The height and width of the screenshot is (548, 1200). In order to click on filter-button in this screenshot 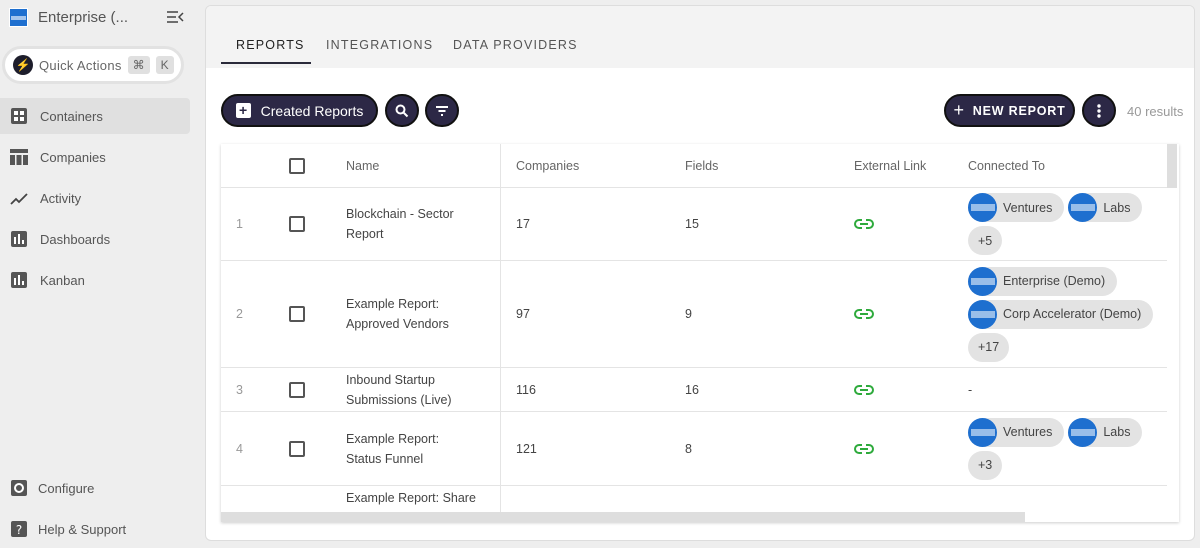, I will do `click(442, 110)`.